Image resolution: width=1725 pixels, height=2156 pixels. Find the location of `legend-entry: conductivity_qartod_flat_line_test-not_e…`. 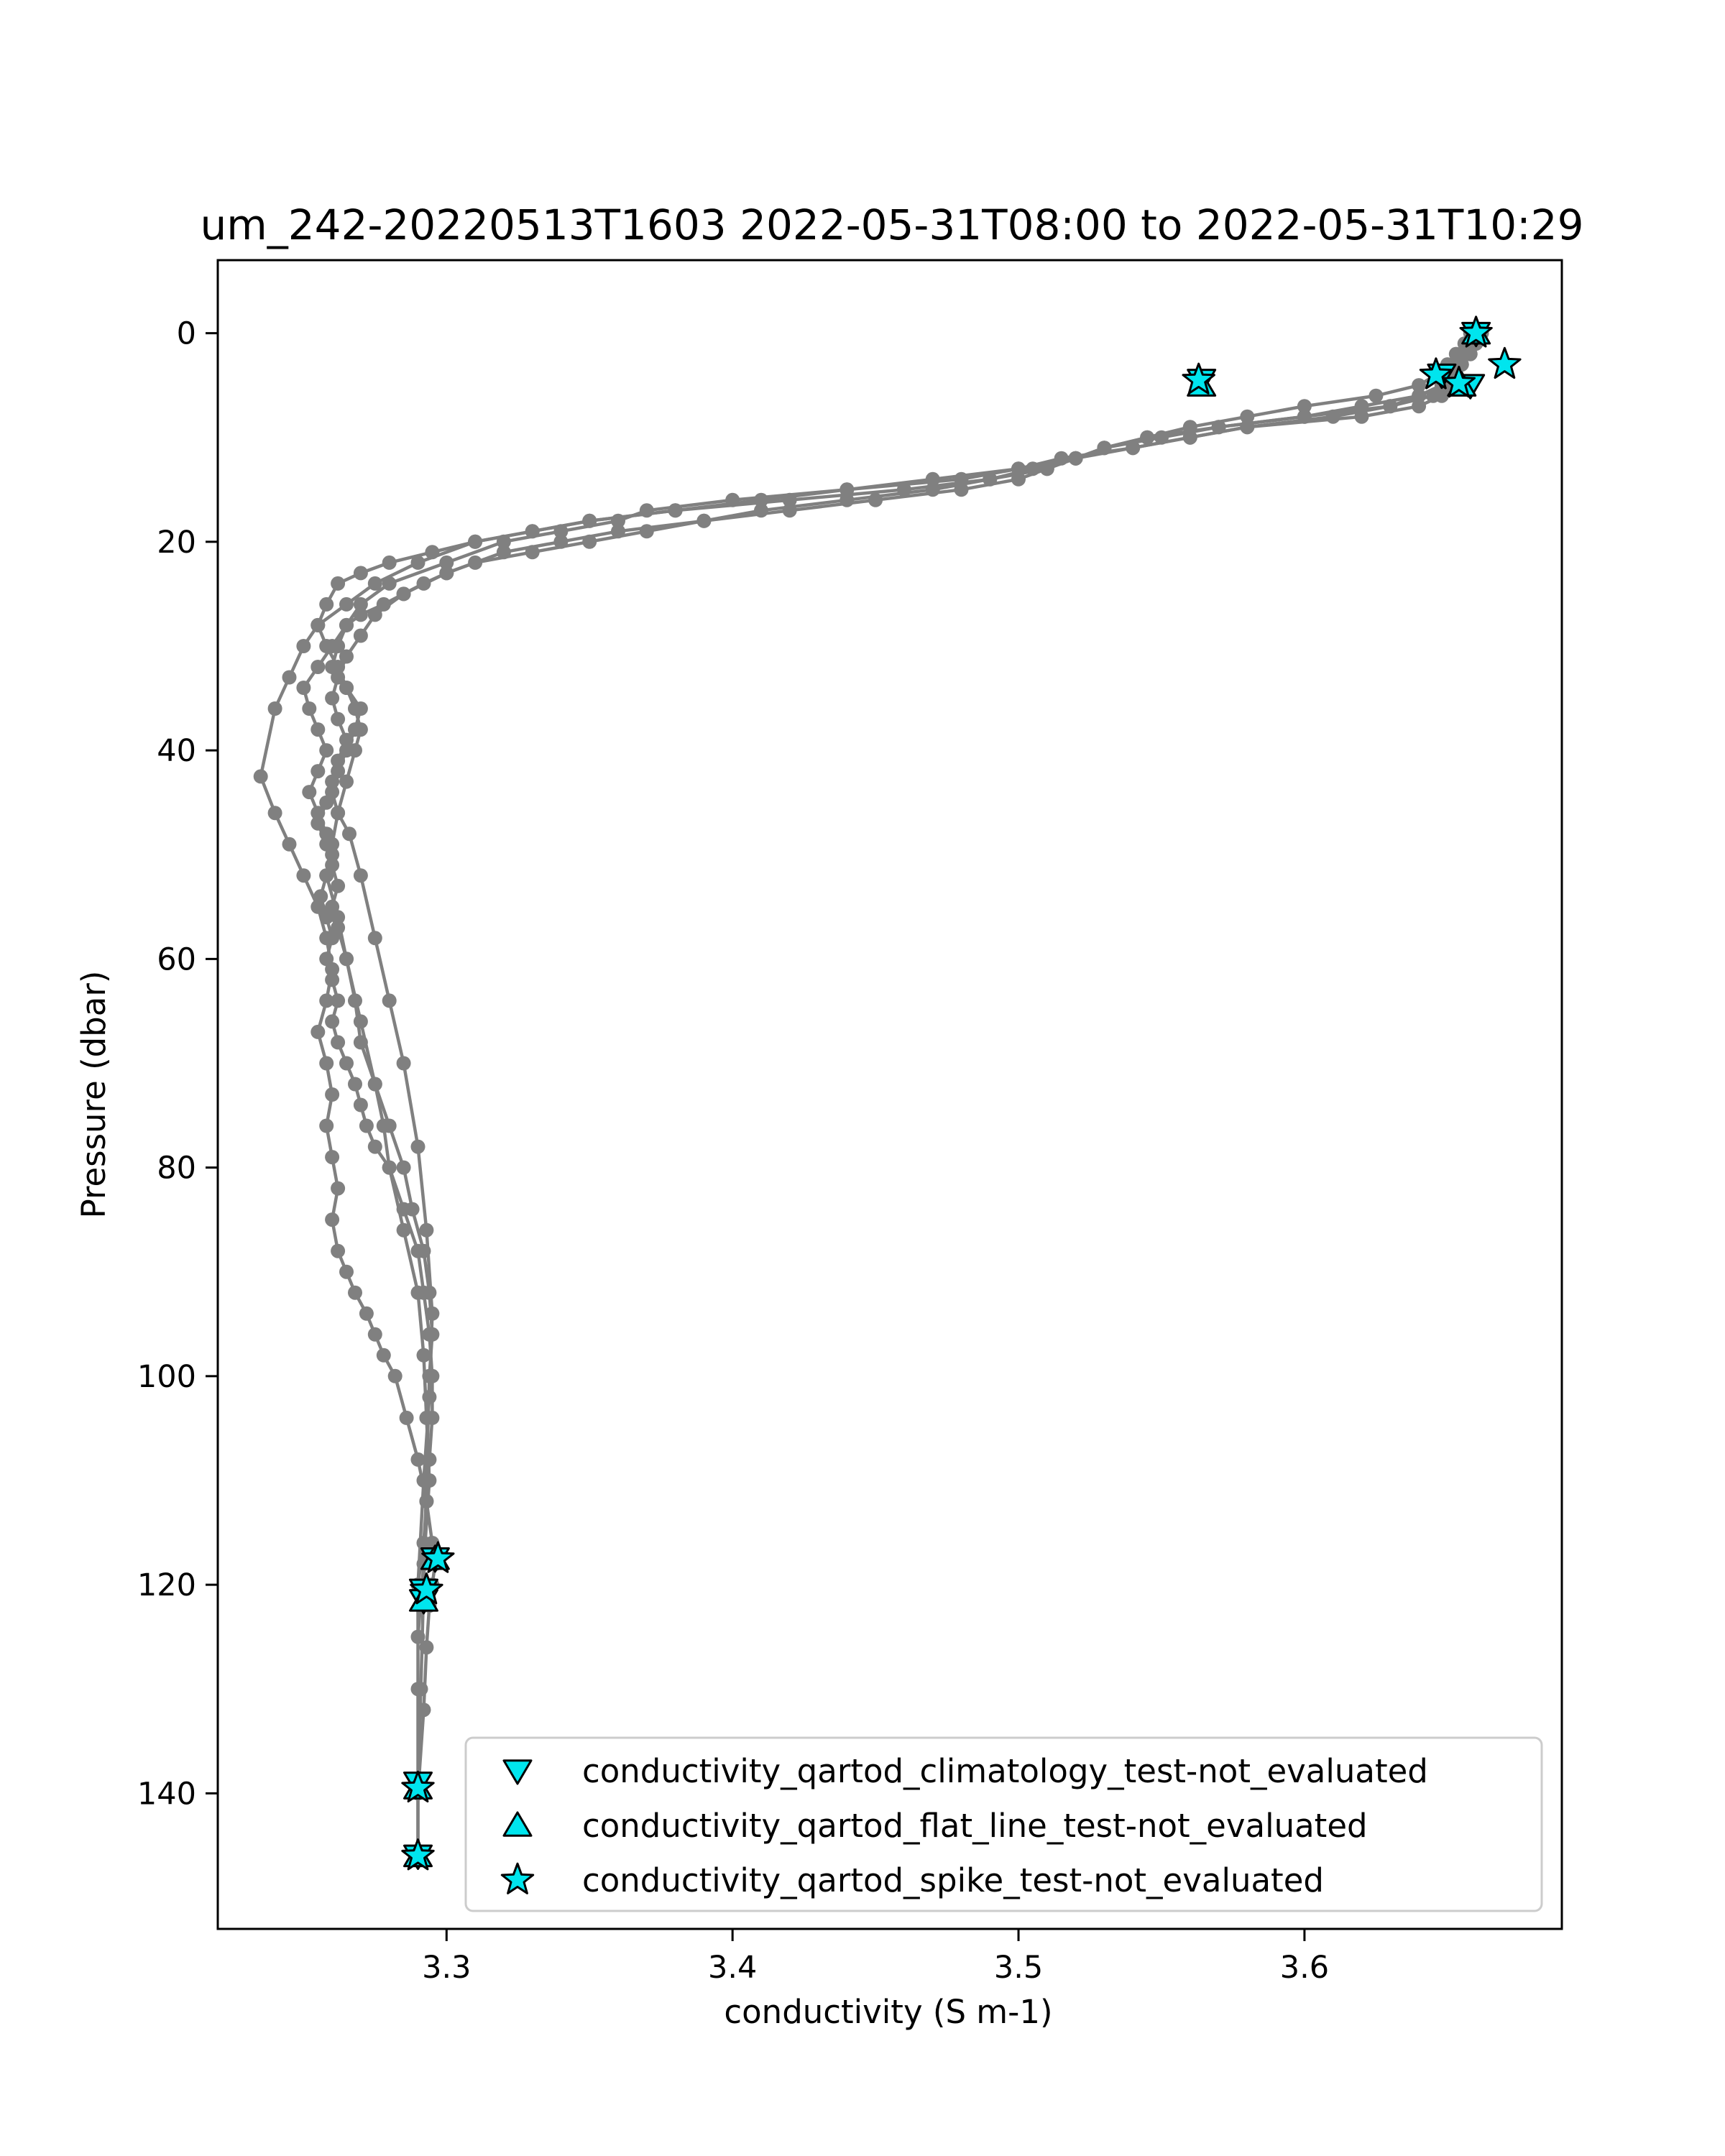

legend-entry: conductivity_qartod_flat_line_test-not_e… is located at coordinates (935, 1826).